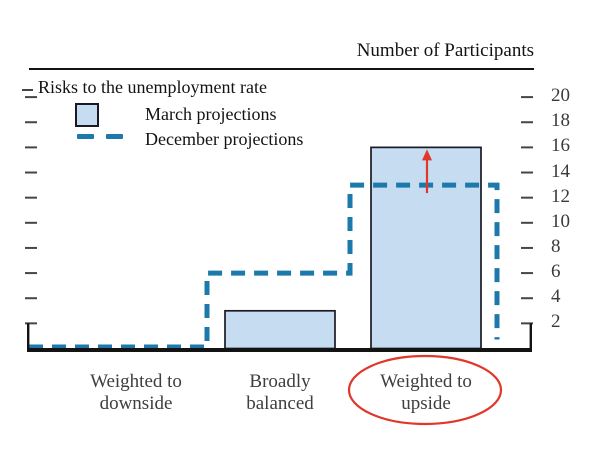  What do you see at coordinates (445, 50) in the screenshot?
I see `y-axis-title: Number of Participants` at bounding box center [445, 50].